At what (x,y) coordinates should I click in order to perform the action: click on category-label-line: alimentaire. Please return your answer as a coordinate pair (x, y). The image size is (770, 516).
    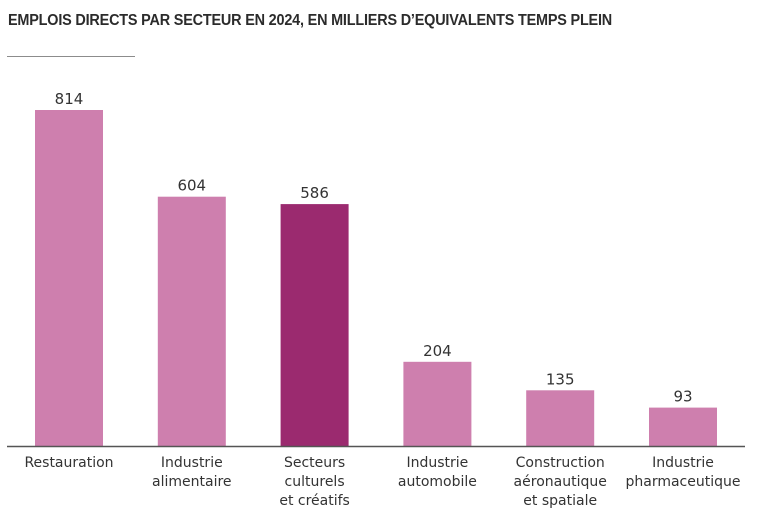
    Looking at the image, I should click on (192, 482).